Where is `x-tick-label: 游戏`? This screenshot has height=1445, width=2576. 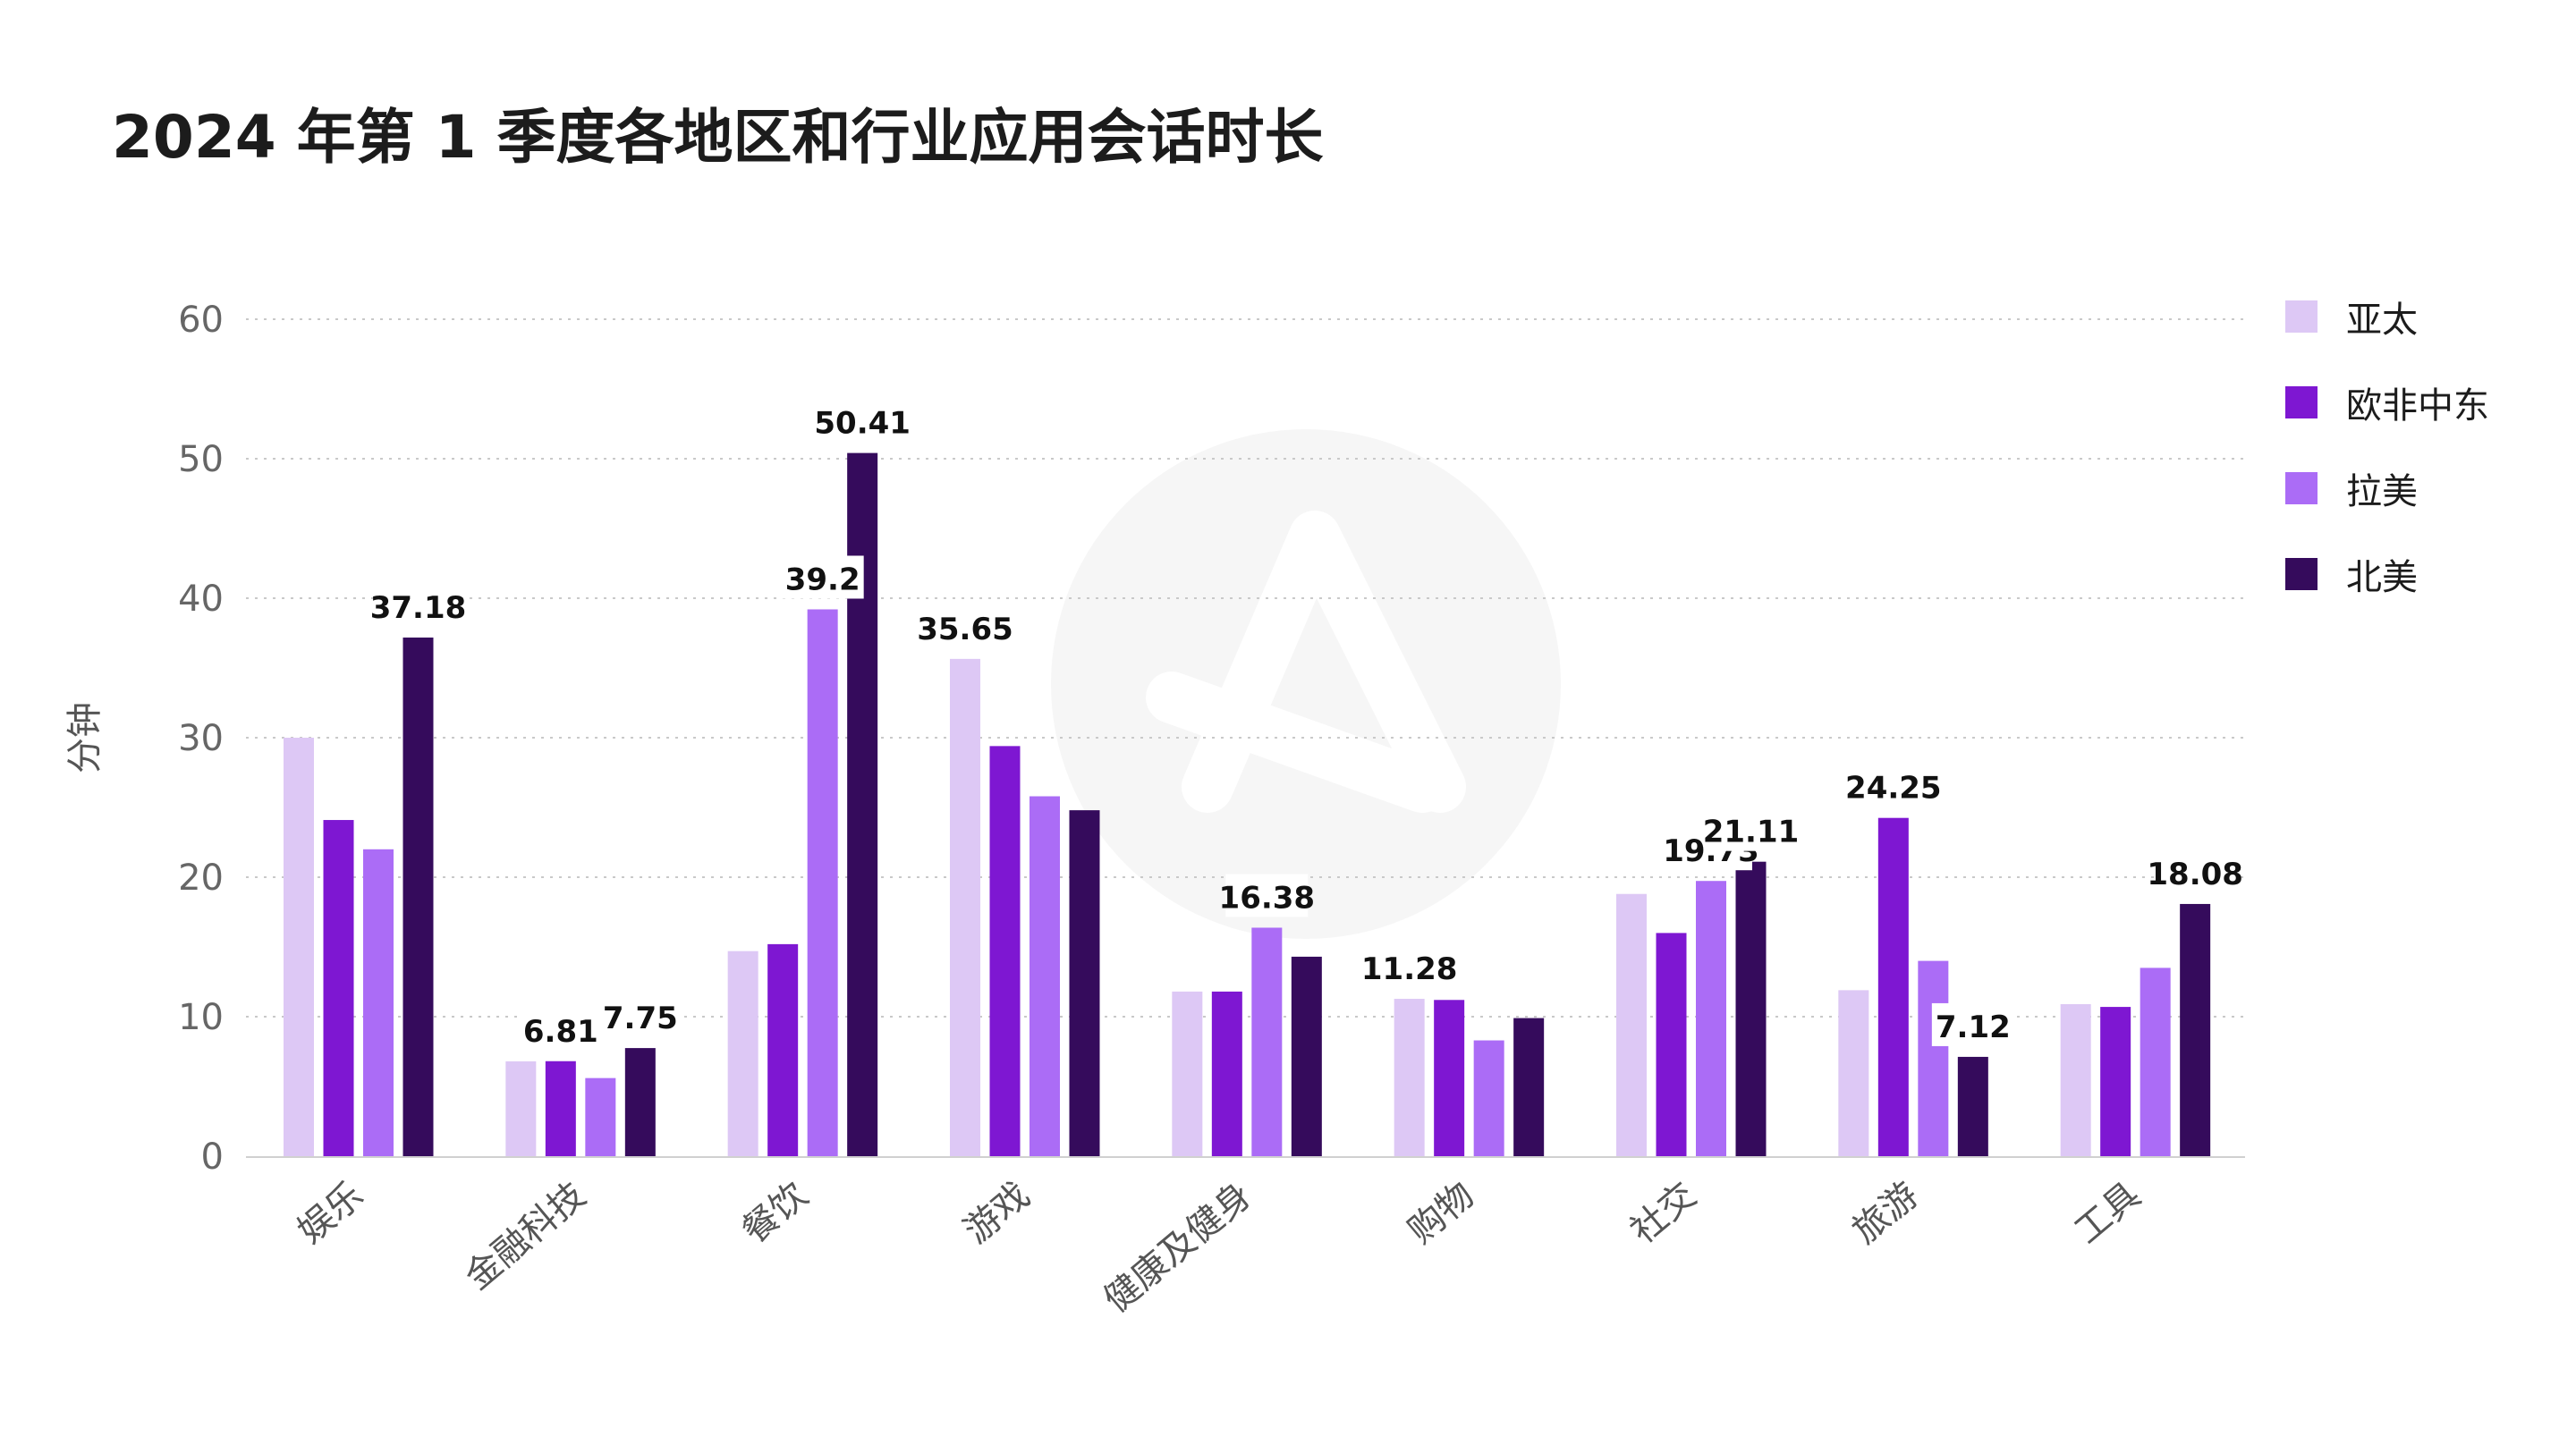 x-tick-label: 游戏 is located at coordinates (997, 1213).